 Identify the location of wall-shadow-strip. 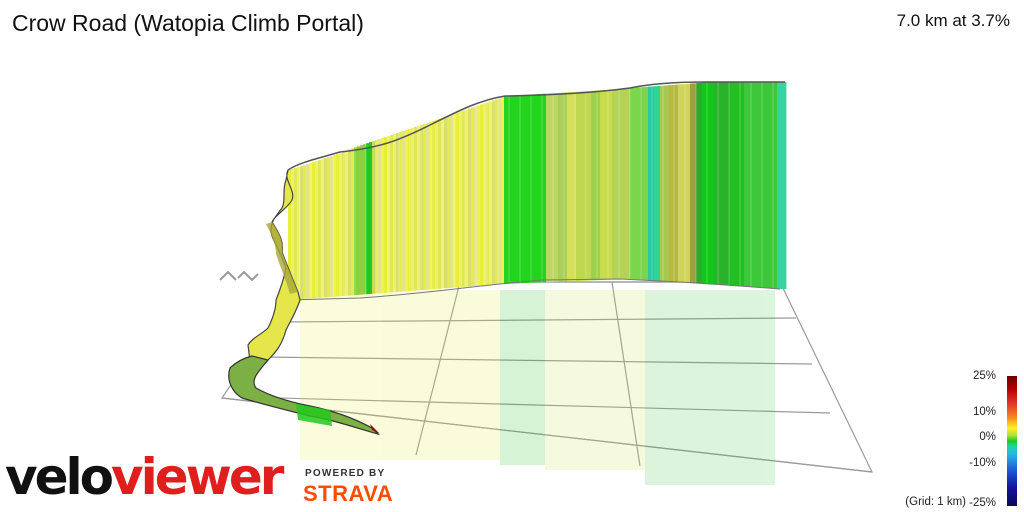
(282, 258).